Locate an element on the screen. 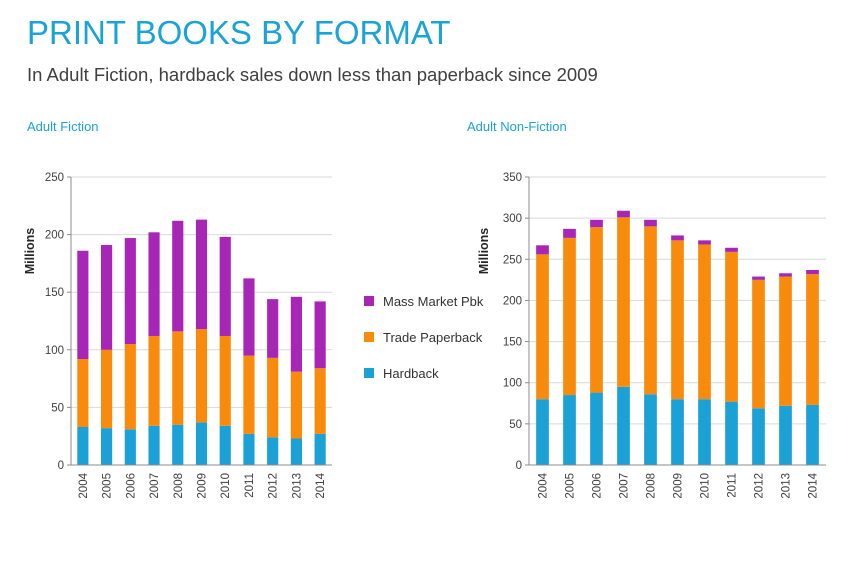  bar-mass-market-pbk-2014 is located at coordinates (320, 335).